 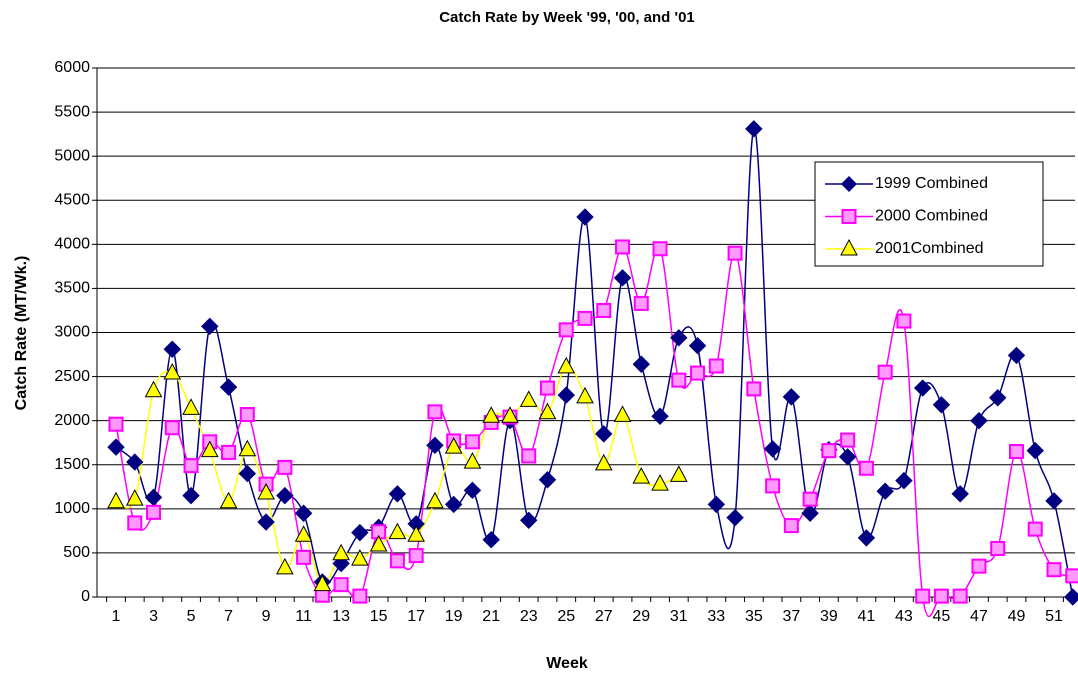 I want to click on y-tick-label: 2000, so click(x=72, y=420).